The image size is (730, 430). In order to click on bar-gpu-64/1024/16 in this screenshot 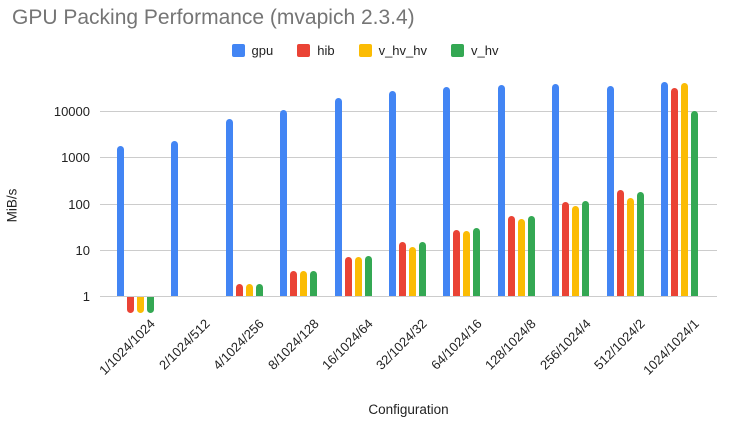, I will do `click(447, 191)`.